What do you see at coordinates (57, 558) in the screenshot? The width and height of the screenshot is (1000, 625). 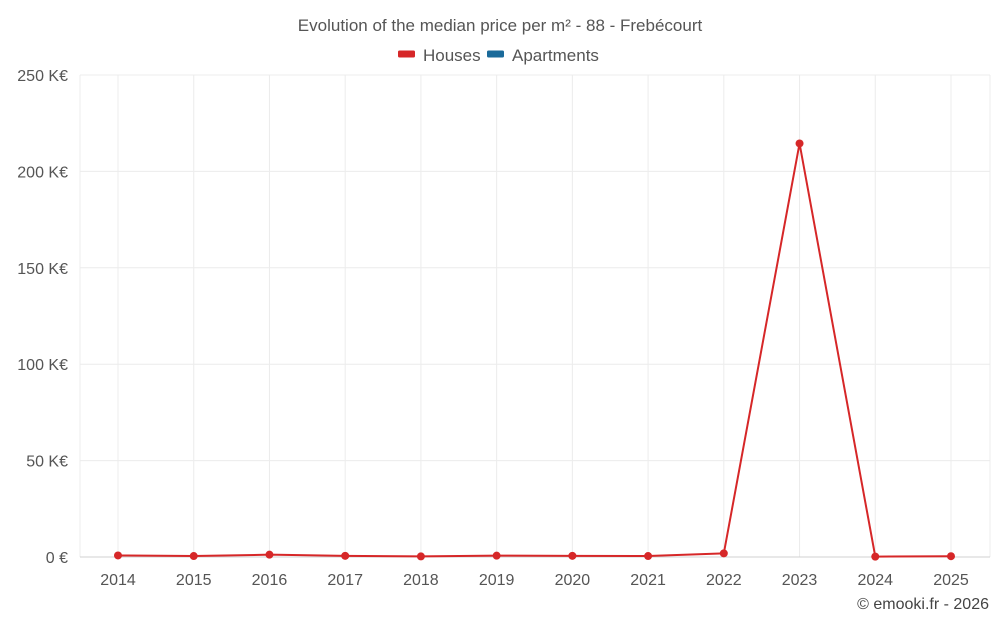 I see `y-tick-label: 0 €` at bounding box center [57, 558].